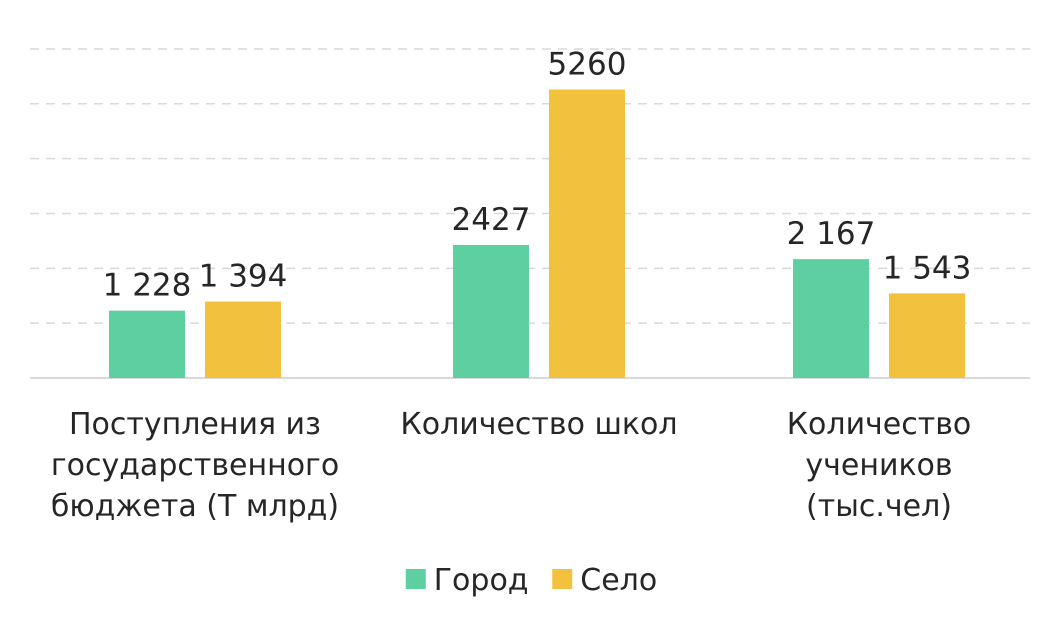  Describe the element at coordinates (879, 506) in the screenshot. I see `category-label-line: (тыс.чел)` at that location.